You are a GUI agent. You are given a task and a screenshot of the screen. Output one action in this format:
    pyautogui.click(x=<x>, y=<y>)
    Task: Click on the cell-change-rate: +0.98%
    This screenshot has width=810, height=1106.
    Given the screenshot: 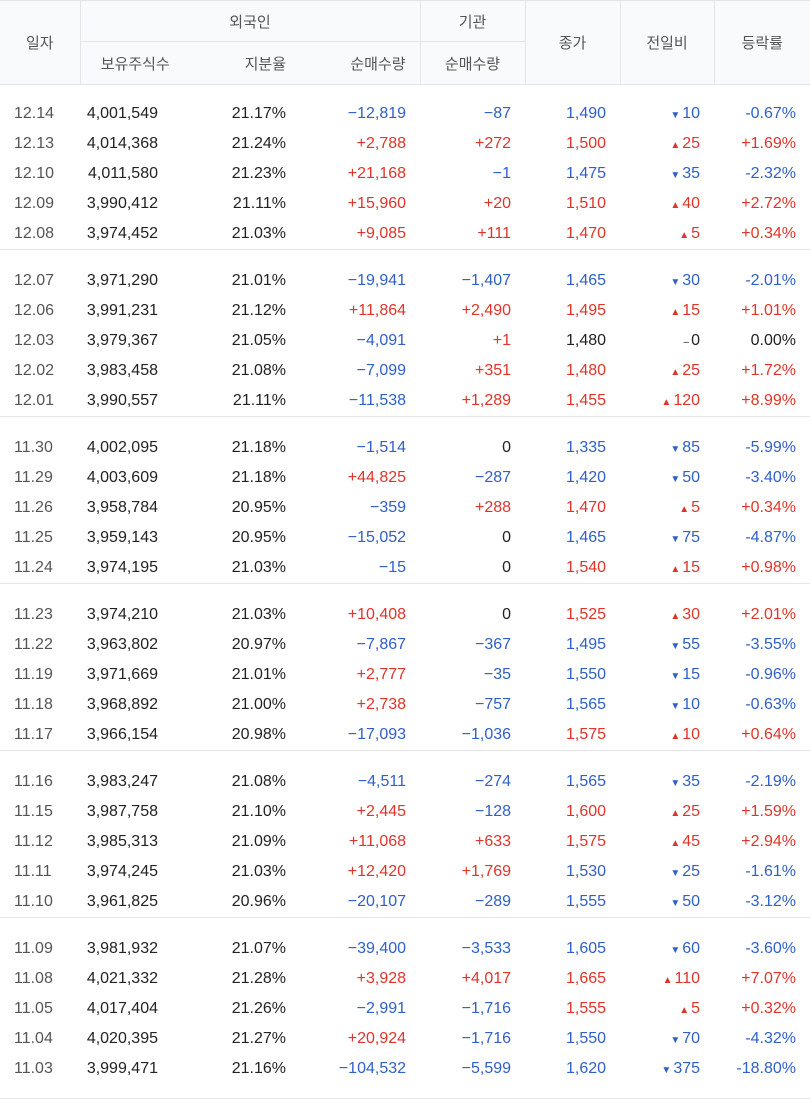 What is the action you would take?
    pyautogui.click(x=769, y=567)
    